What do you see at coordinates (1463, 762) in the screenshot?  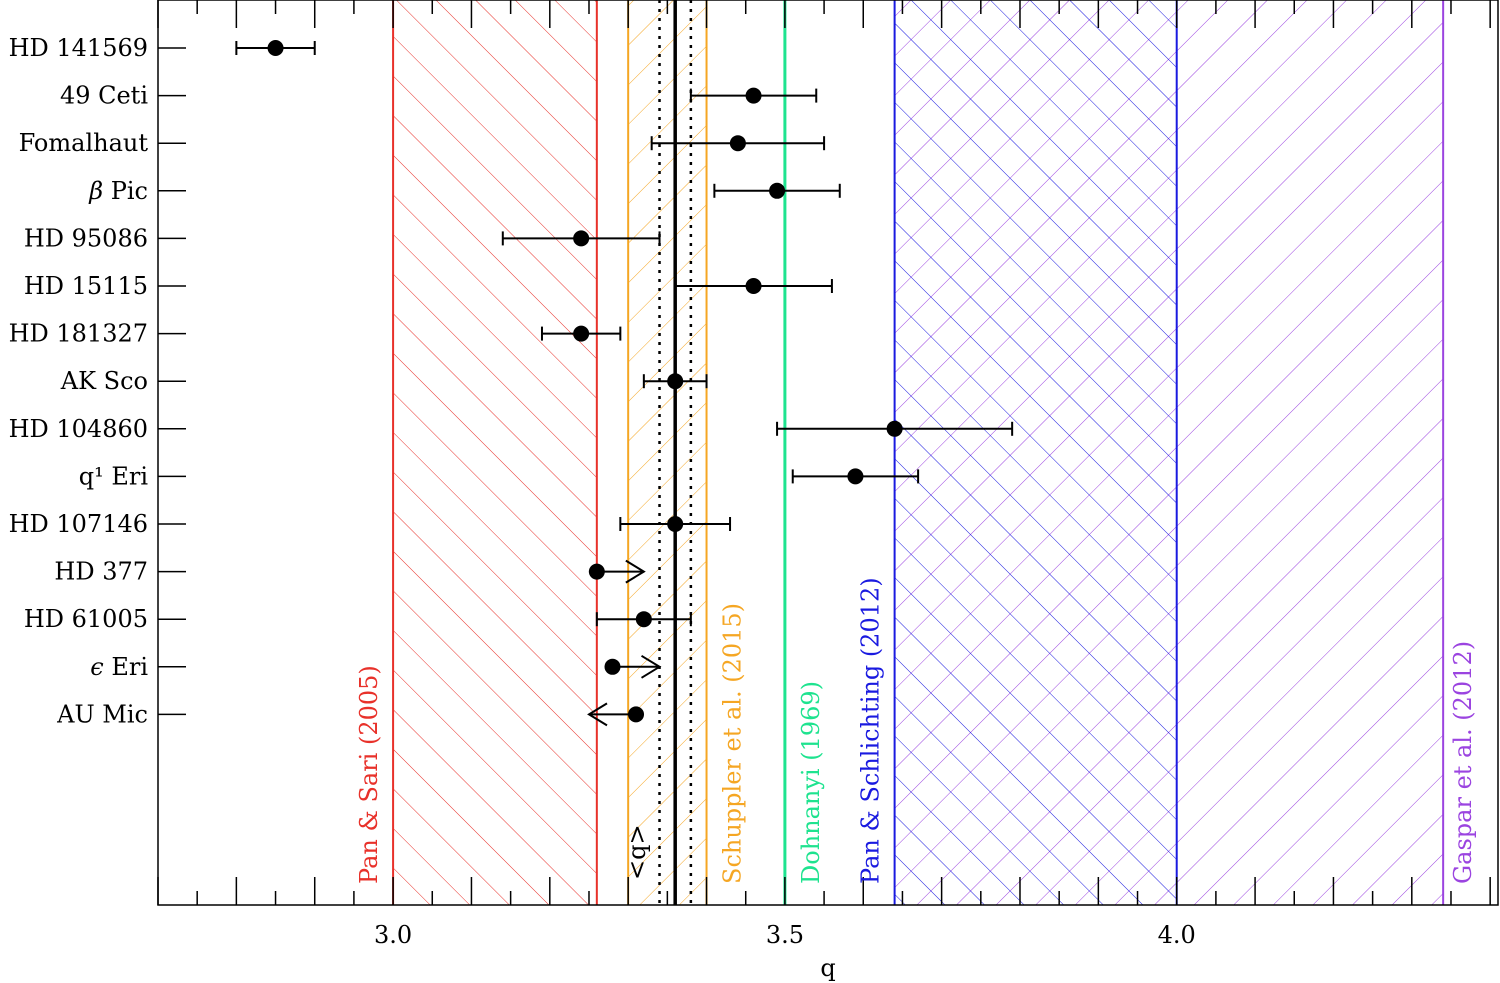 I see `gaspar-label: Gaspar et al. (2012)` at bounding box center [1463, 762].